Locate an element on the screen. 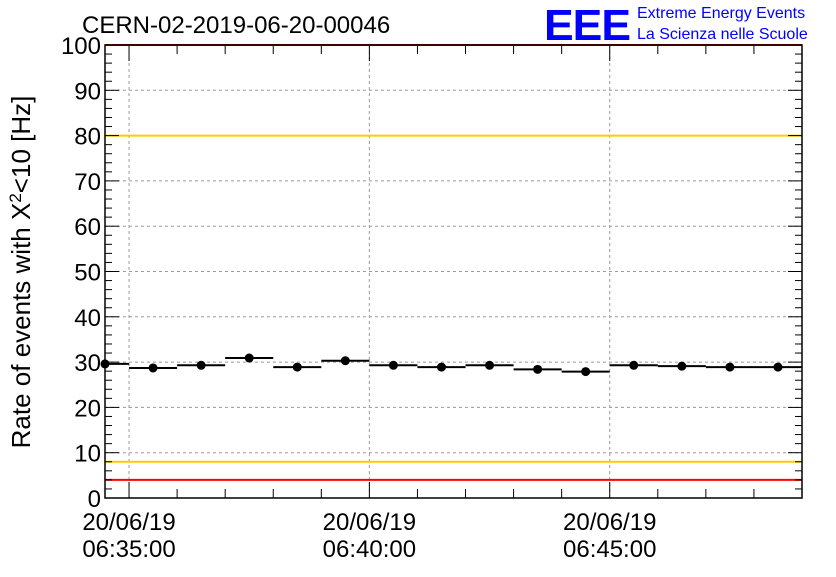 This screenshot has height=577, width=836. data-series is located at coordinates (451, 365).